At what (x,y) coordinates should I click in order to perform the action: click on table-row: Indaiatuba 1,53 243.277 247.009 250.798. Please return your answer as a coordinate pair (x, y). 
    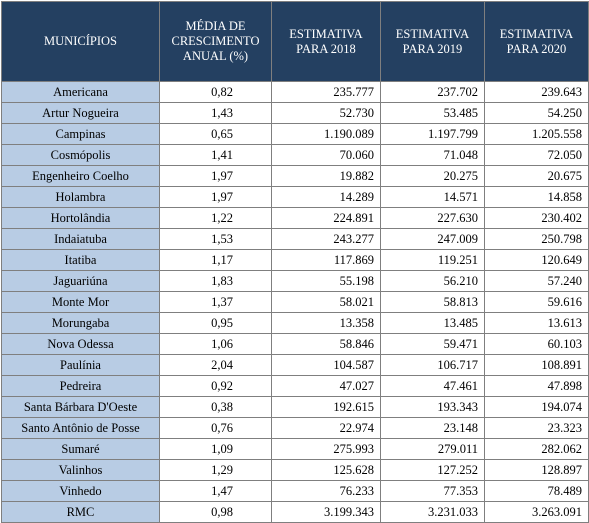
    Looking at the image, I should click on (295, 239).